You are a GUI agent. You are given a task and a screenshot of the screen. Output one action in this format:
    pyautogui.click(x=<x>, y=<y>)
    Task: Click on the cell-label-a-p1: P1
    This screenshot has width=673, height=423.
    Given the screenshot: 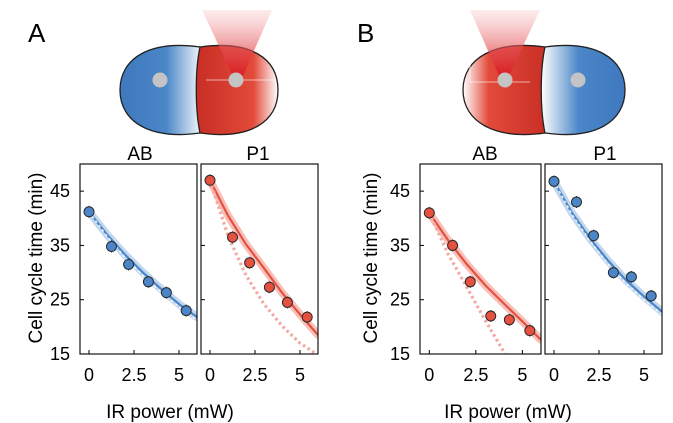 What is the action you would take?
    pyautogui.click(x=257, y=154)
    